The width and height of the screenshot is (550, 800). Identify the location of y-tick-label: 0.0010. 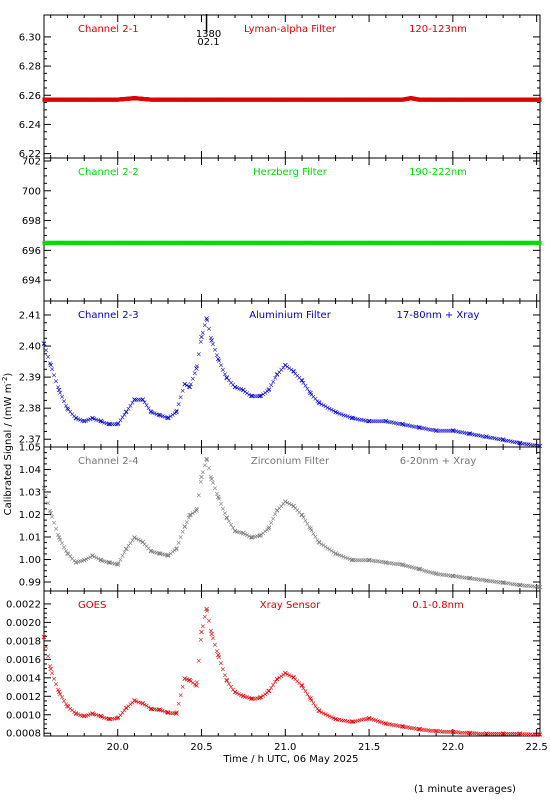
(23, 715).